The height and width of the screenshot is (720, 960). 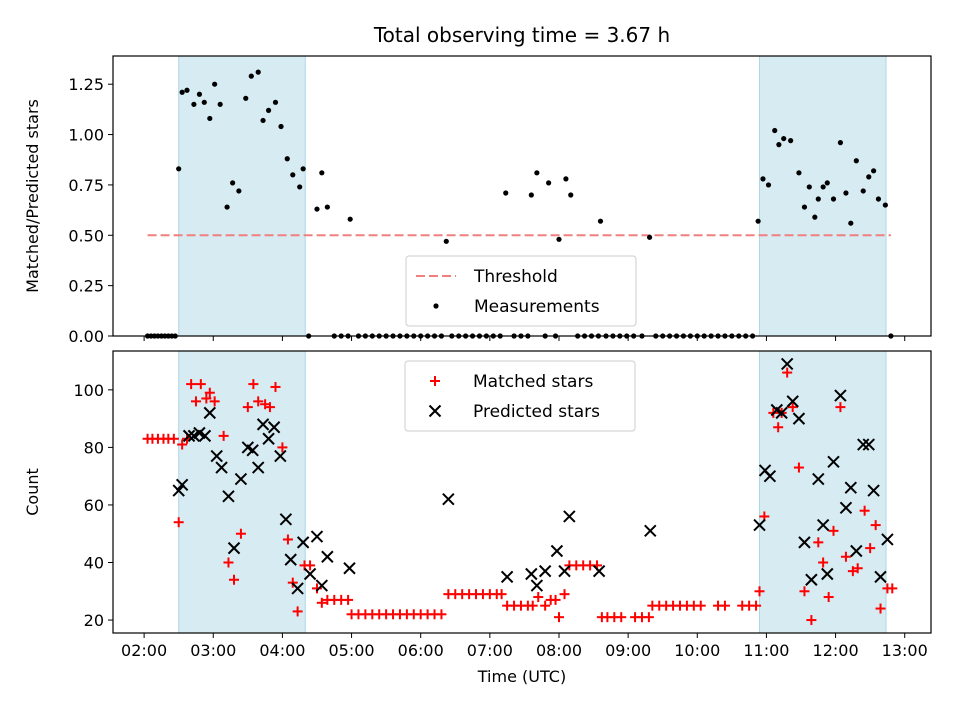 I want to click on x-tick-label: 10:00, so click(x=697, y=650).